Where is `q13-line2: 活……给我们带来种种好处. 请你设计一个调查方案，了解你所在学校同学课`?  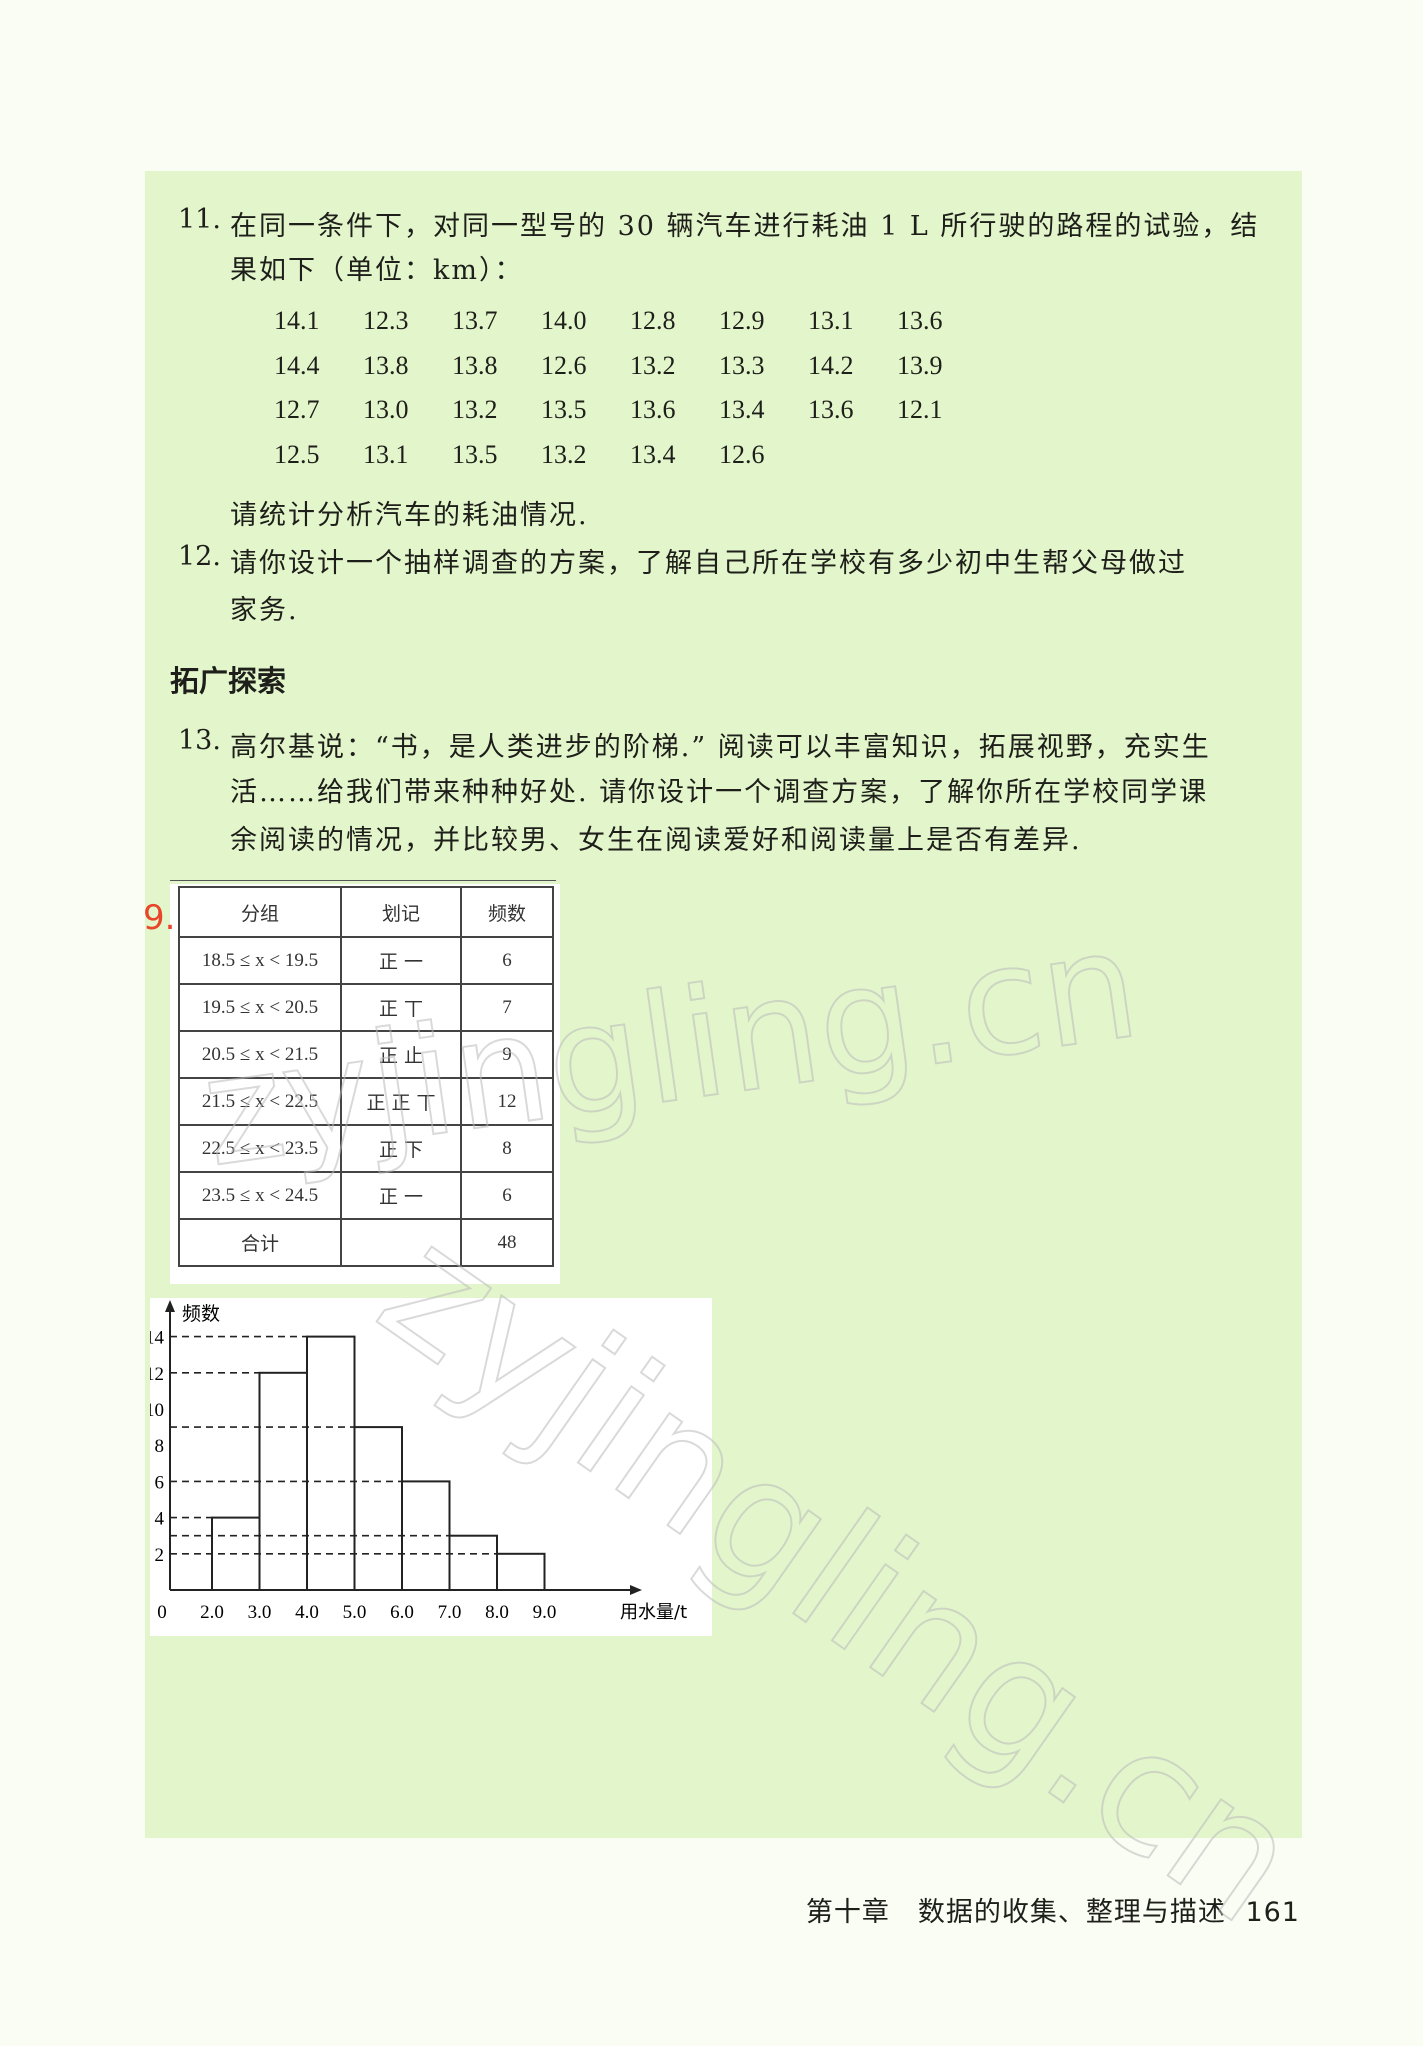 q13-line2: 活……给我们带来种种好处. 请你设计一个调查方案，了解你所在学校同学课 is located at coordinates (719, 792).